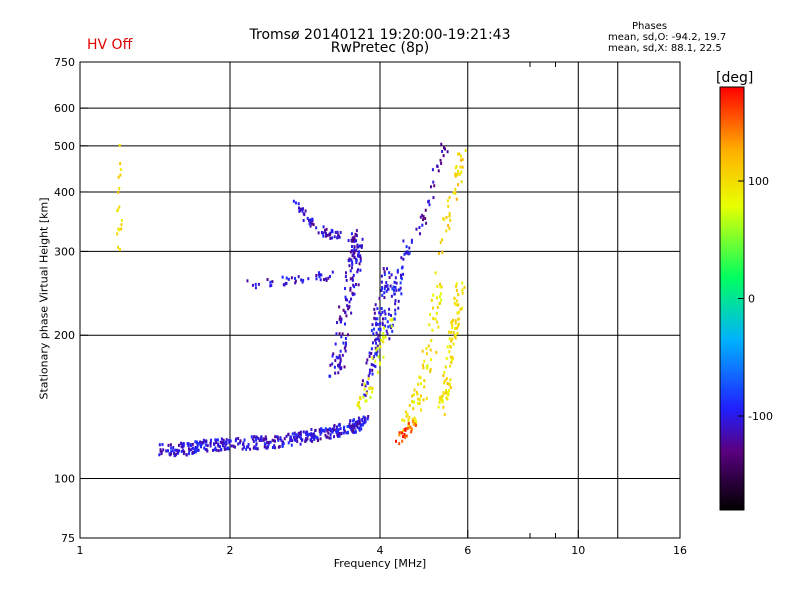 This screenshot has height=600, width=800. What do you see at coordinates (755, 299) in the screenshot?
I see `colorbar-ticks: 100 0 -100` at bounding box center [755, 299].